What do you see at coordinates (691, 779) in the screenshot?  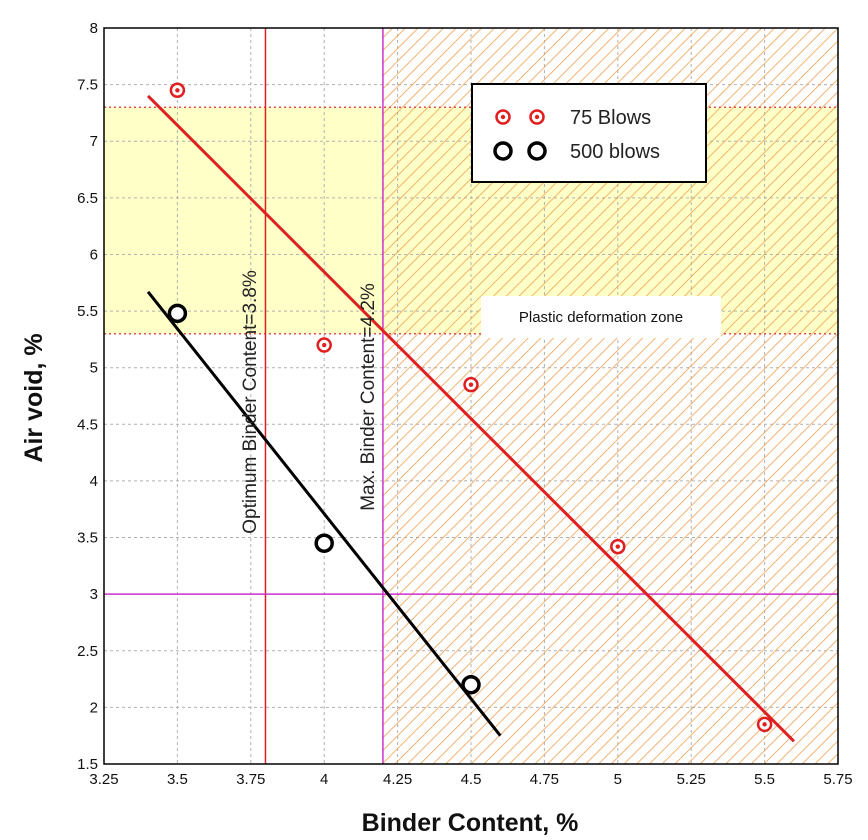 I see `x-tick-label: 5.25` at bounding box center [691, 779].